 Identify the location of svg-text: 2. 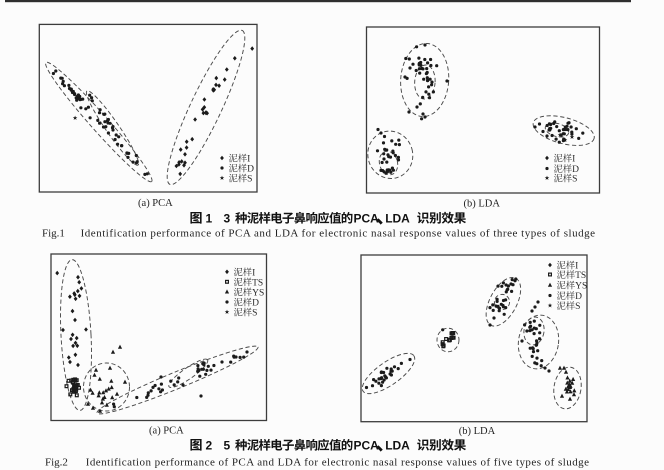
(209, 446).